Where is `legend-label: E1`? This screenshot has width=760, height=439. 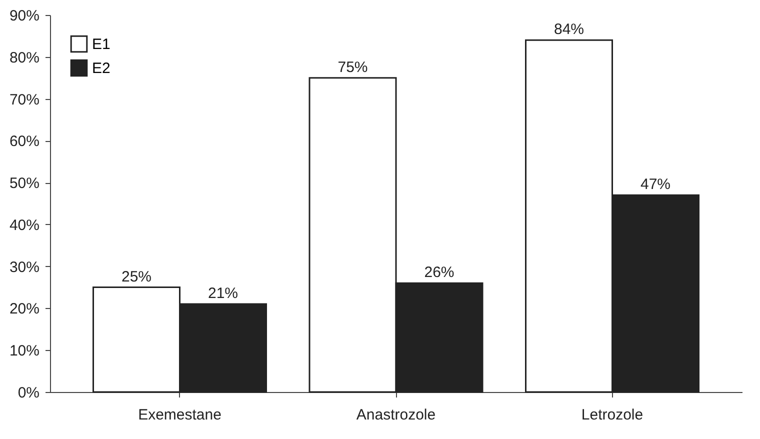 legend-label: E1 is located at coordinates (101, 44).